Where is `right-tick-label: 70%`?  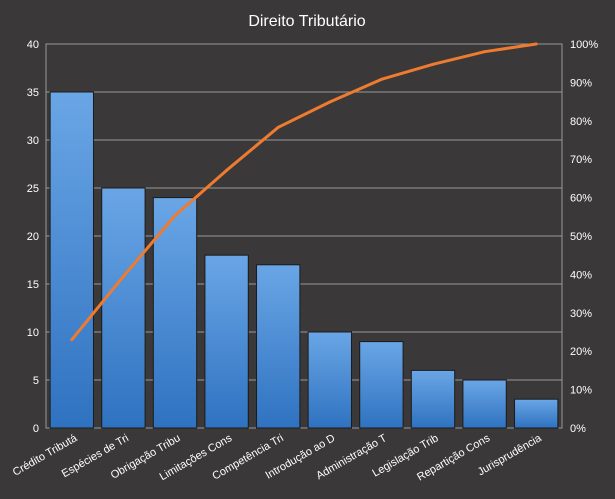
right-tick-label: 70% is located at coordinates (581, 160).